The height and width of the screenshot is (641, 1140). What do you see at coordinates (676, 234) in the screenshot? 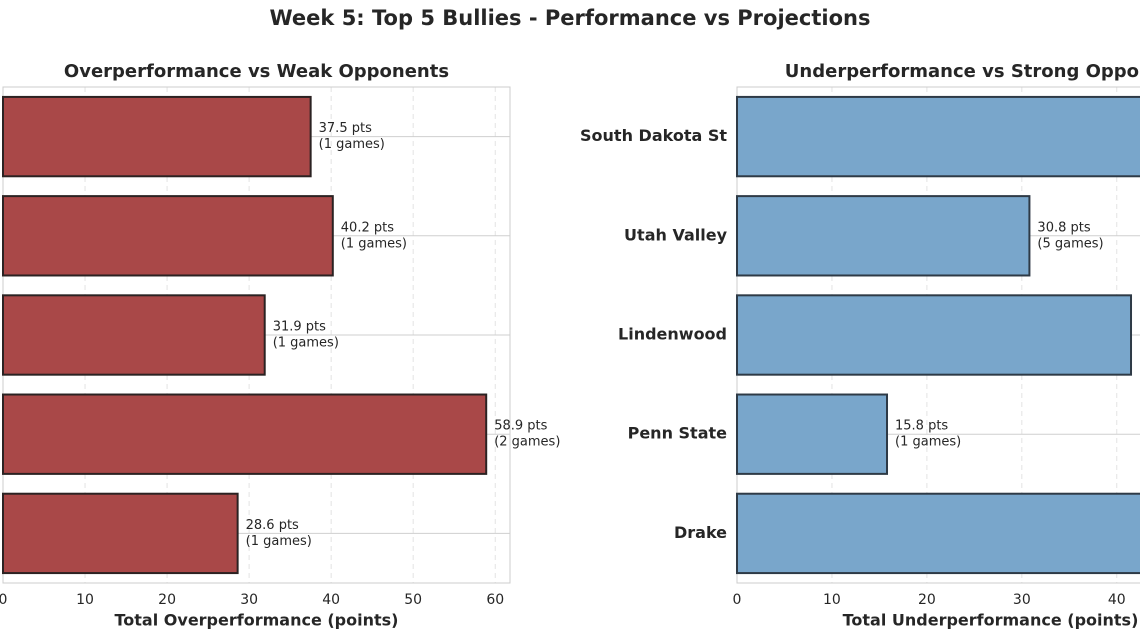
I see `y-tick-label: Utah Valley` at bounding box center [676, 234].